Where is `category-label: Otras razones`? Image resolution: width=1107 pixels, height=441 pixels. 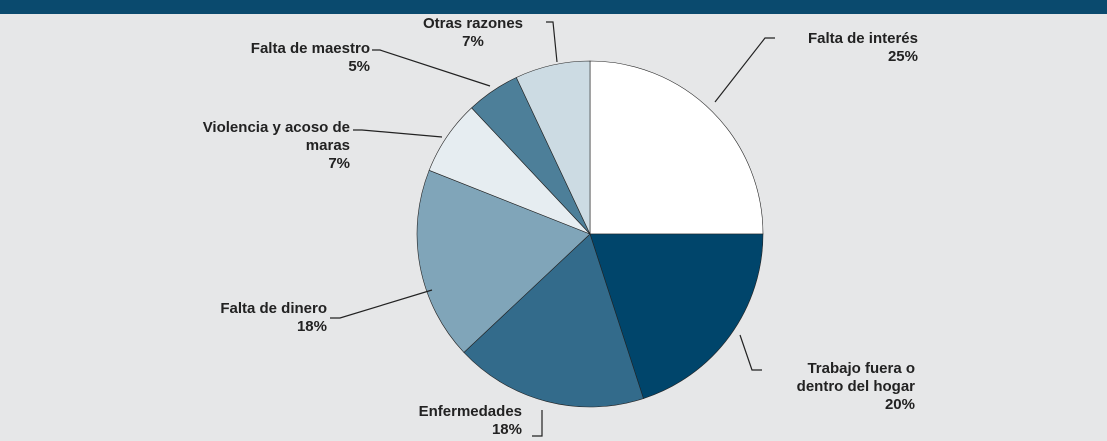 category-label: Otras razones is located at coordinates (473, 23).